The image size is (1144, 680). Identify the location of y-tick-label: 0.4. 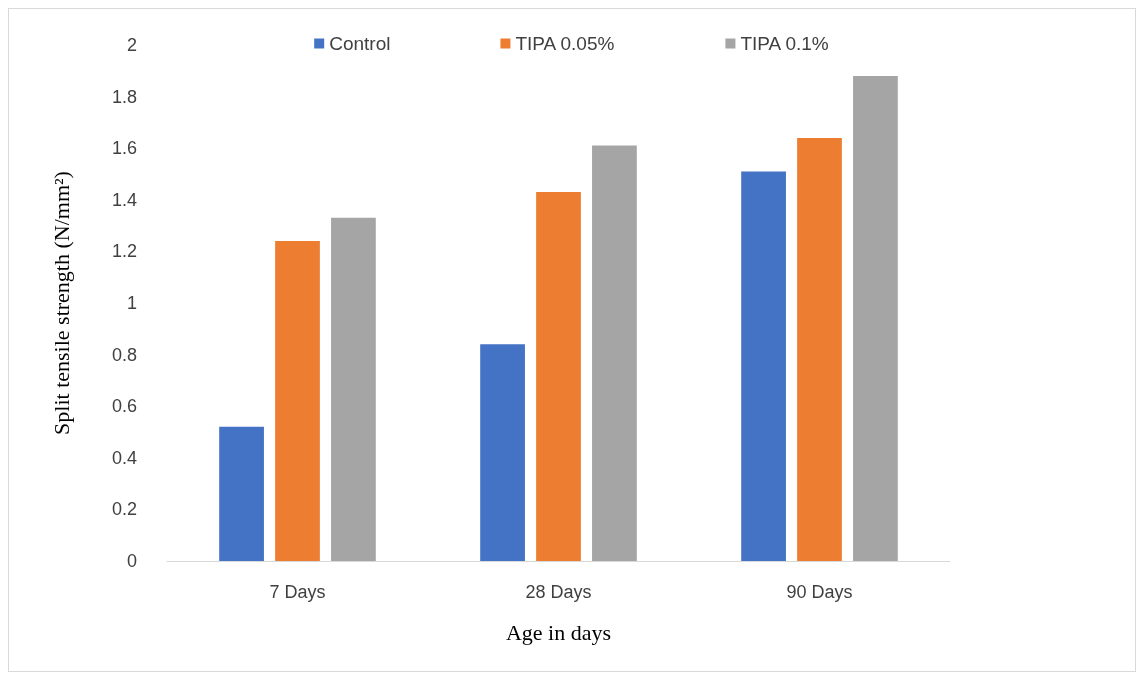
(124, 457).